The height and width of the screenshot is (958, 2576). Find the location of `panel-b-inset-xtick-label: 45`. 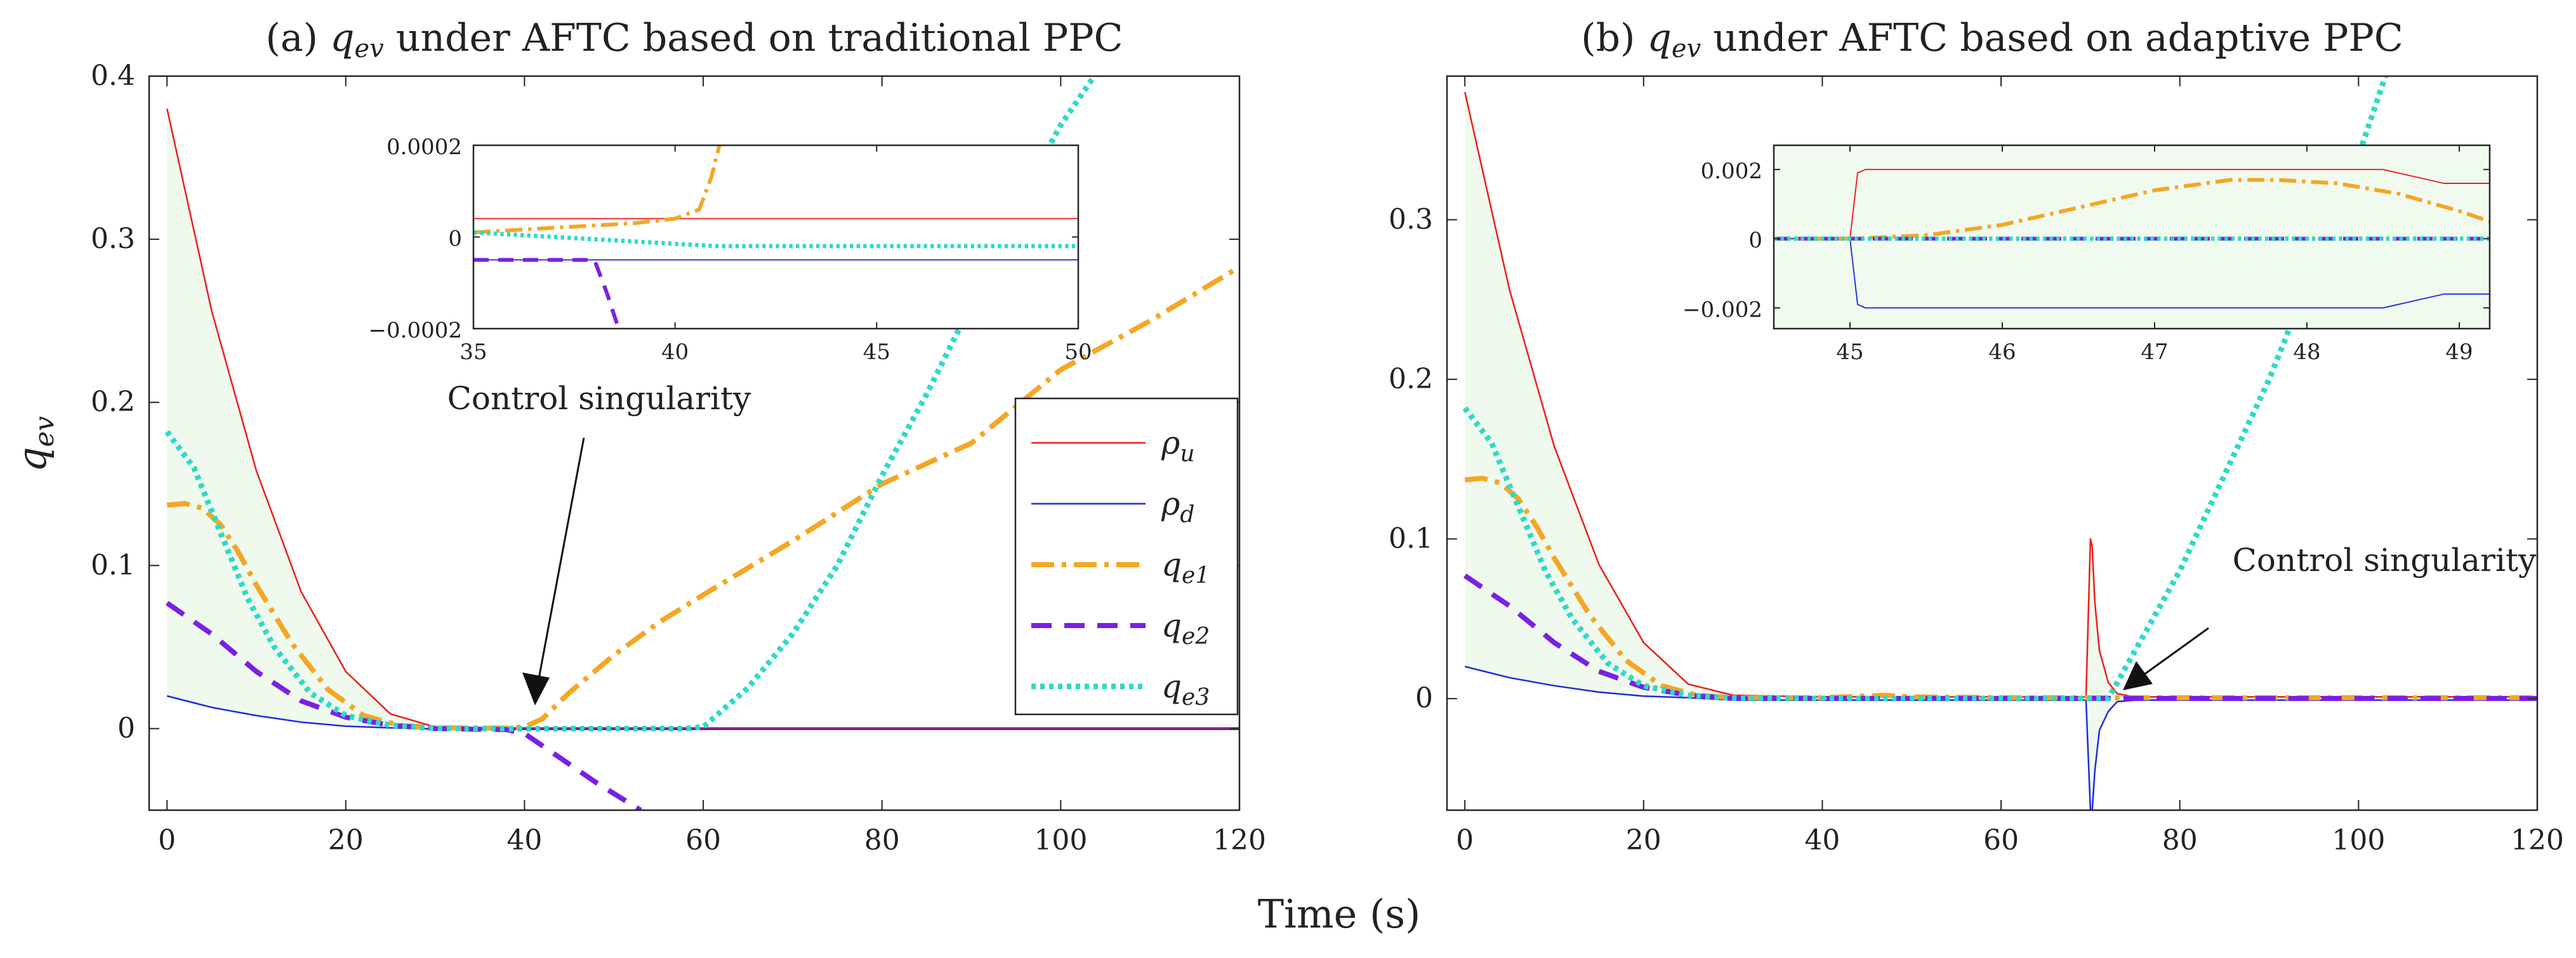

panel-b-inset-xtick-label: 45 is located at coordinates (1849, 352).